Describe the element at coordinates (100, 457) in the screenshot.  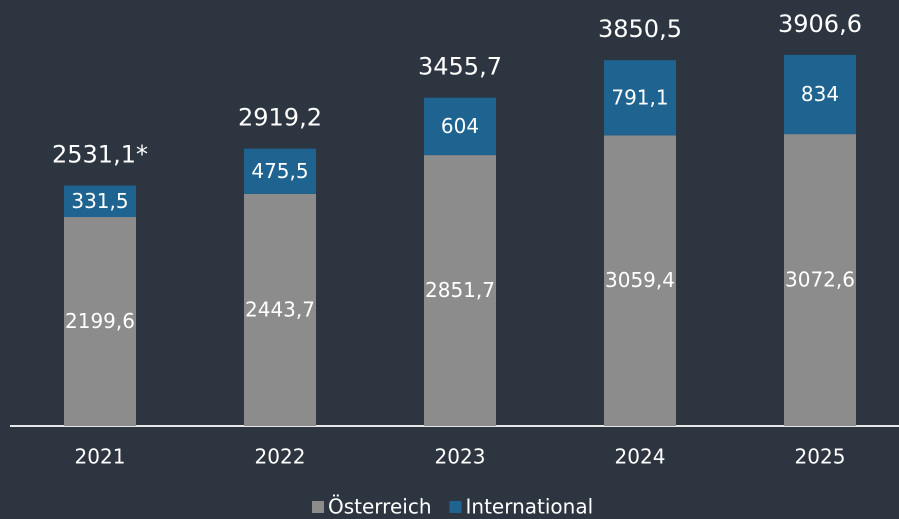
I see `x-tick-label: 2021` at that location.